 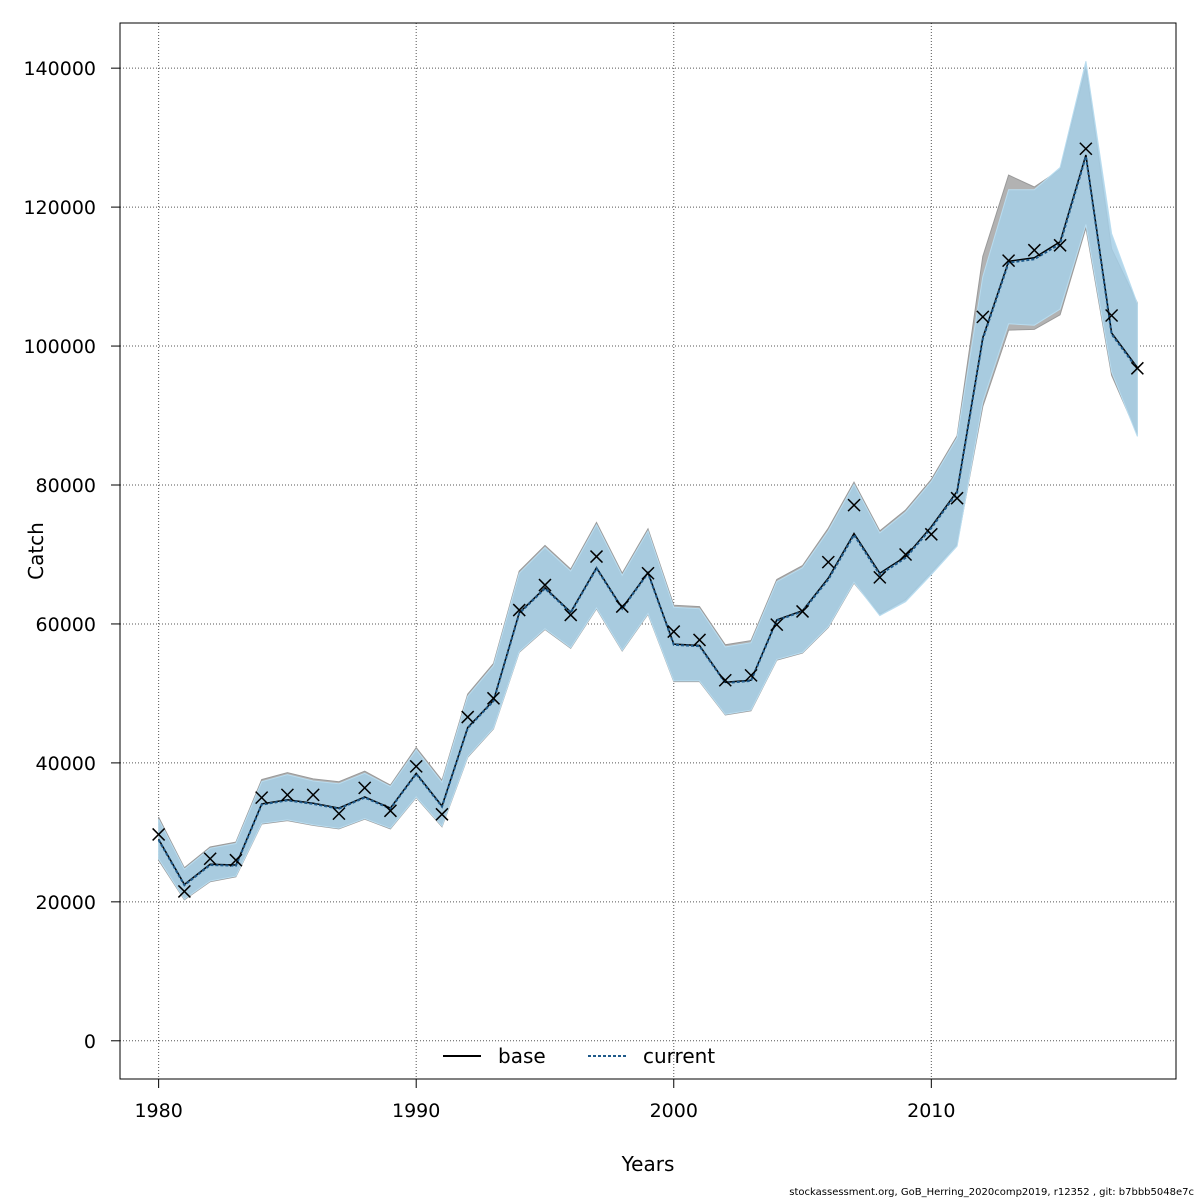 What do you see at coordinates (579, 1056) in the screenshot?
I see `legend: base current` at bounding box center [579, 1056].